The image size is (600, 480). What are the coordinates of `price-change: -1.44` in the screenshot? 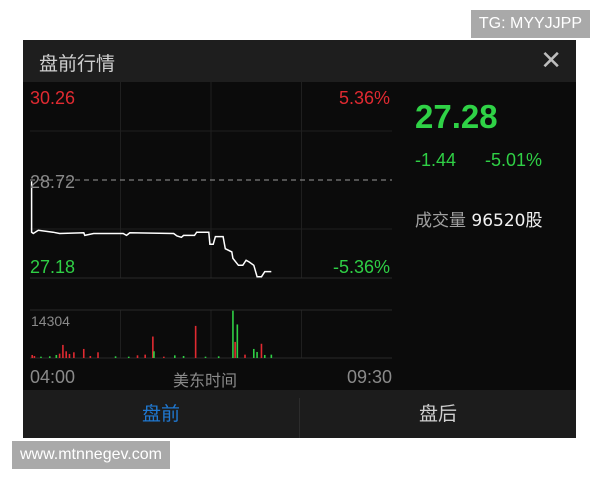 It's located at (436, 160).